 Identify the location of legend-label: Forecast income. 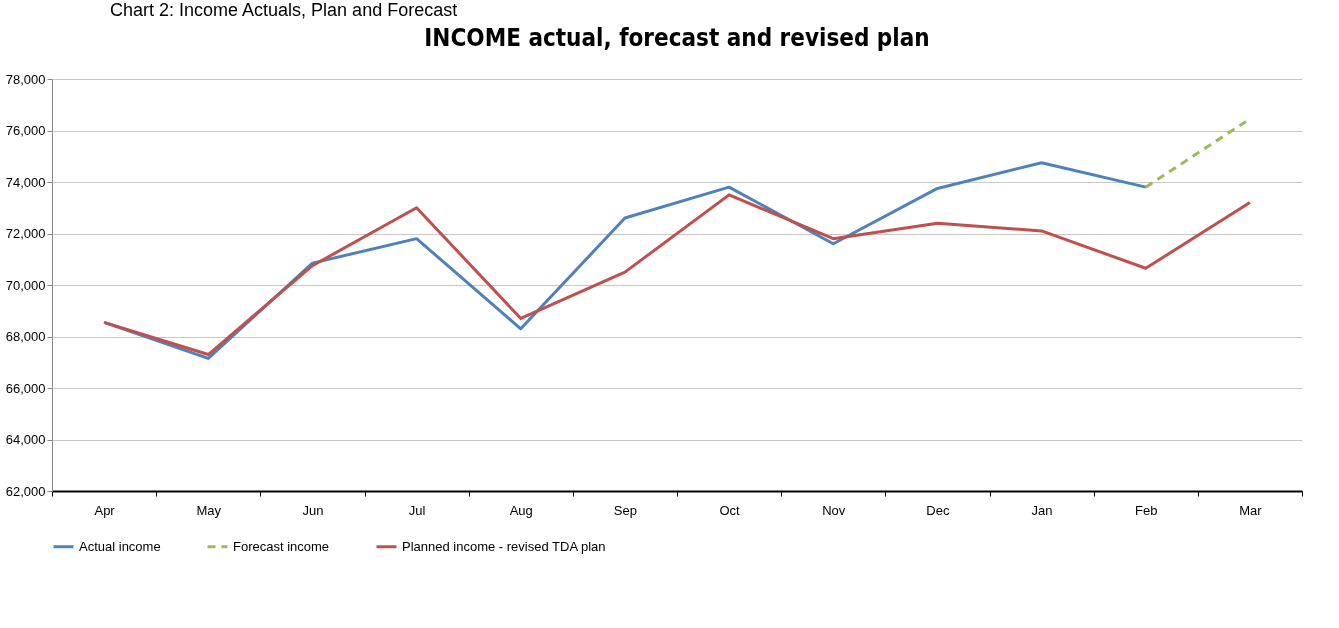
(281, 546).